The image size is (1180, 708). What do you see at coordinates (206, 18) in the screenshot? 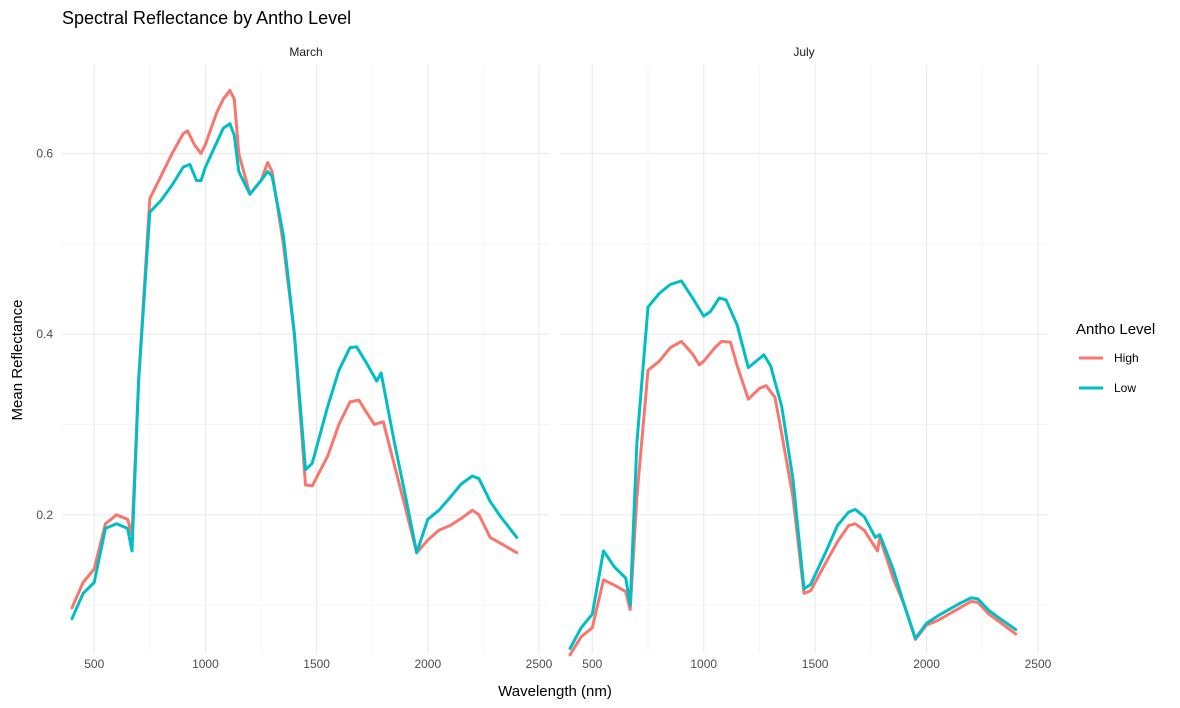
I see `chart-title: Spectral Reflectance by Antho Level` at bounding box center [206, 18].